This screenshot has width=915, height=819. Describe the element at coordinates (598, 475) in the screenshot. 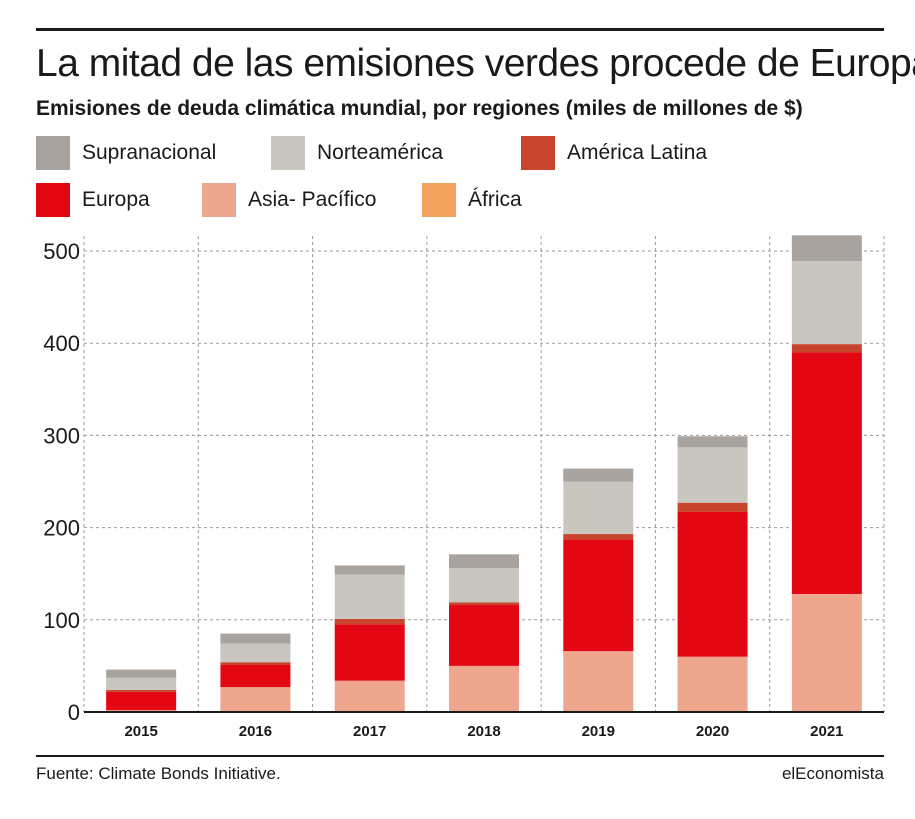

I see `bar-2019-supranacional` at that location.